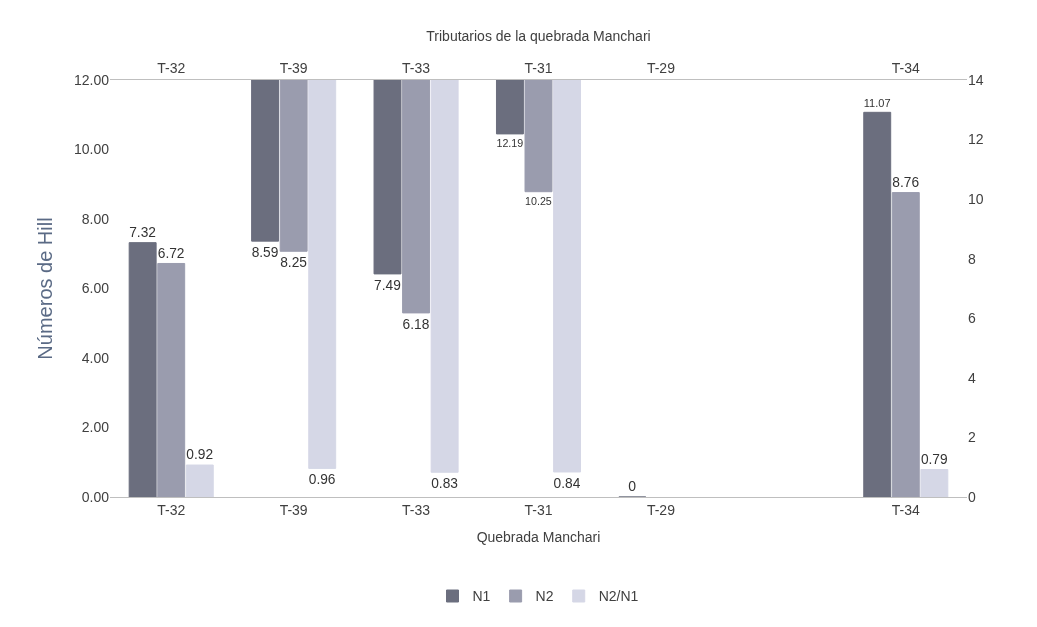 Image resolution: width=1037 pixels, height=627 pixels. What do you see at coordinates (632, 486) in the screenshot?
I see `data-label: 0` at bounding box center [632, 486].